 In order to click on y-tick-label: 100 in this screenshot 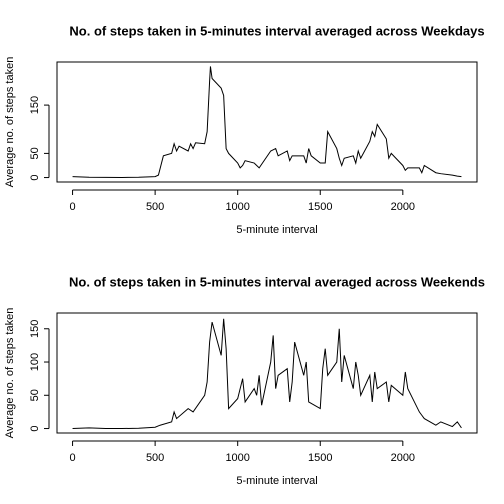, I will do `click(35, 362)`.